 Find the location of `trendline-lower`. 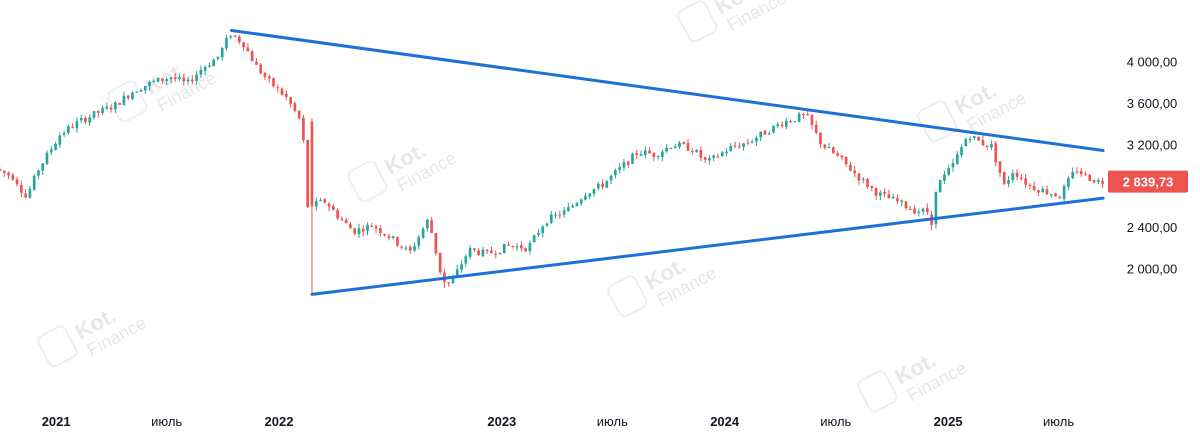

trendline-lower is located at coordinates (707, 246).